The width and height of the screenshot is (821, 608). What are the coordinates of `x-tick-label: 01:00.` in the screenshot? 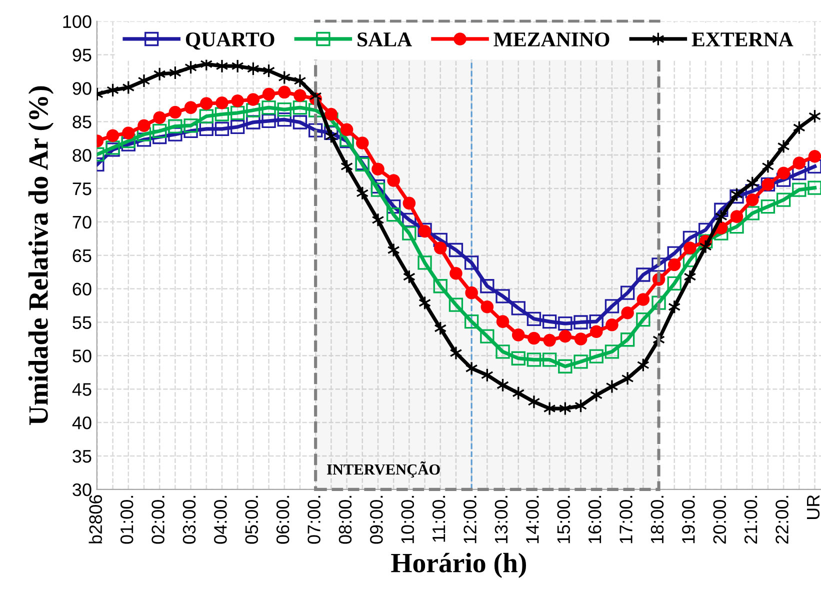 It's located at (127, 520).